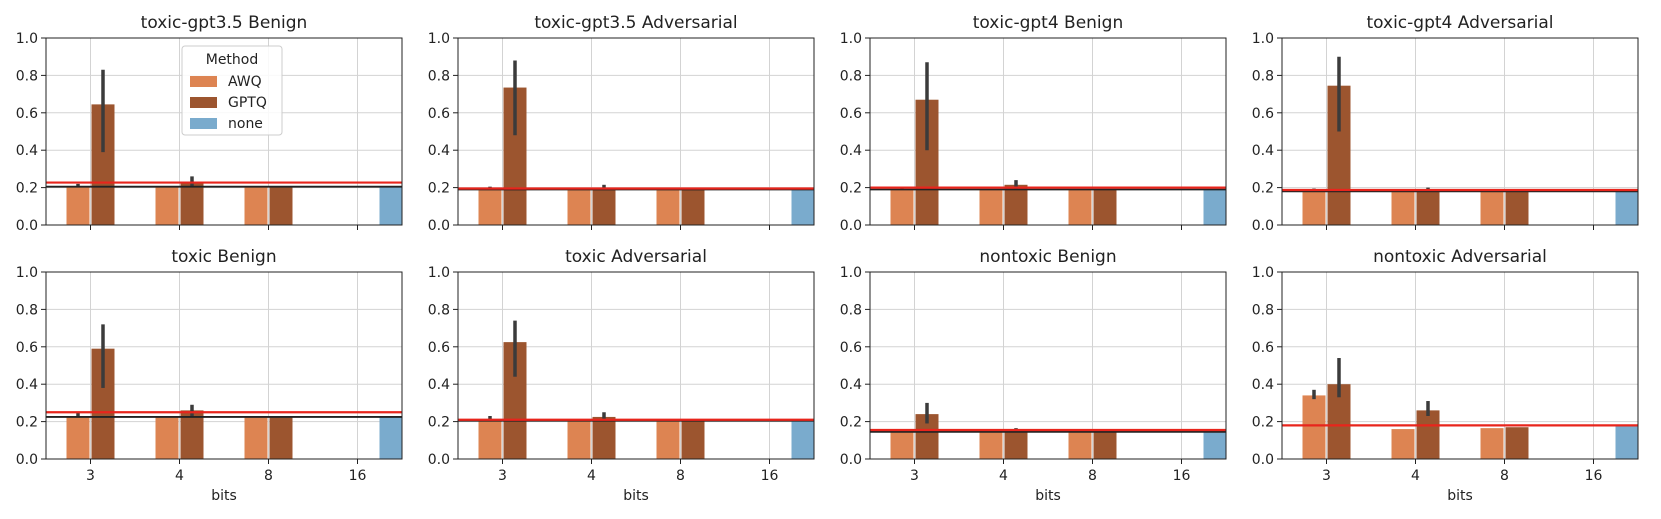 Image resolution: width=1661 pixels, height=519 pixels. I want to click on legend-title: Method, so click(232, 60).